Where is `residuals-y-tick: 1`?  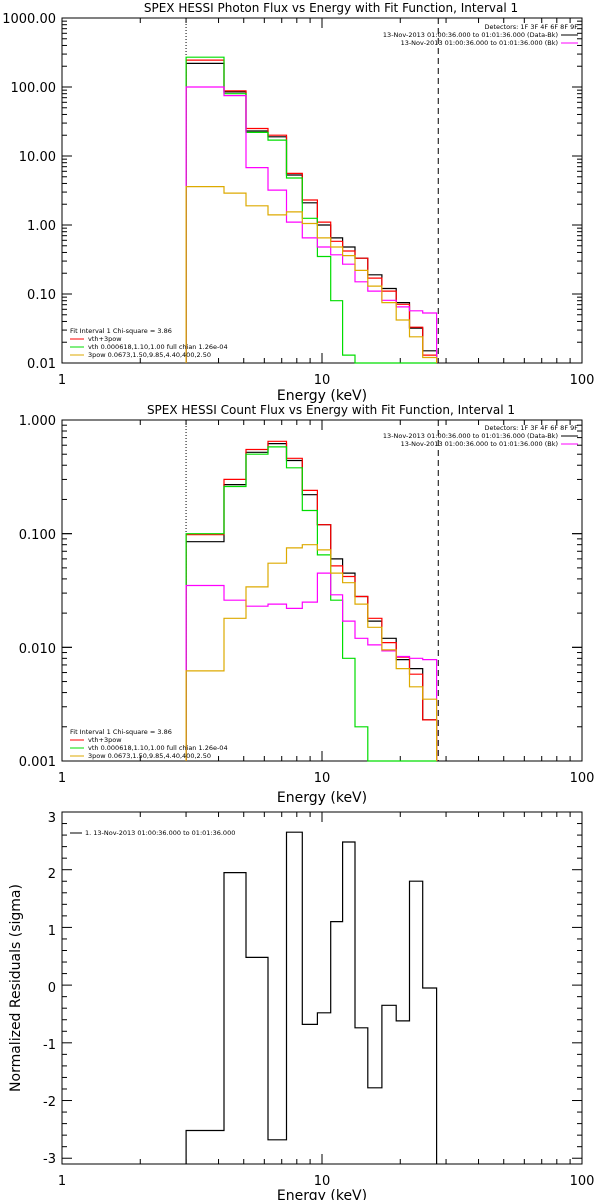
residuals-y-tick: 1 is located at coordinates (52, 931).